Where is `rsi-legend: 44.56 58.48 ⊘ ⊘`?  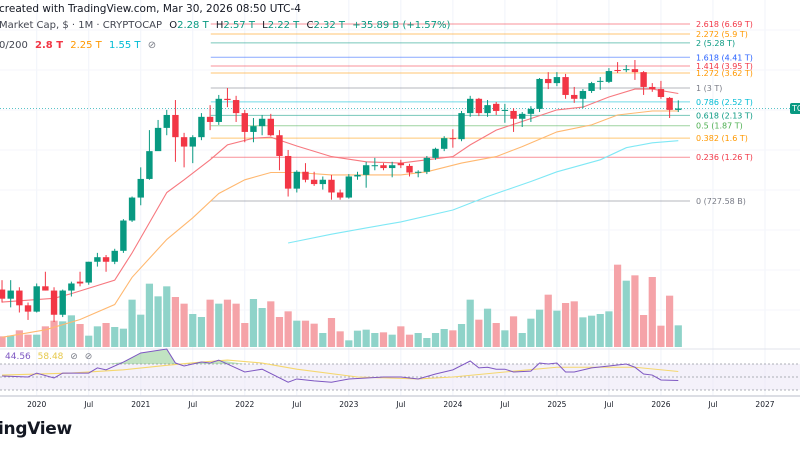
rsi-legend: 44.56 58.48 ⊘ ⊘ is located at coordinates (50, 357).